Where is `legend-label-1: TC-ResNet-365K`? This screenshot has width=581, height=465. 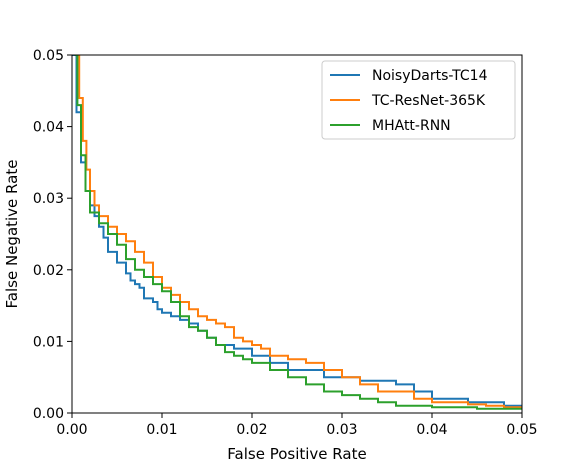 legend-label-1: TC-ResNet-365K is located at coordinates (428, 101).